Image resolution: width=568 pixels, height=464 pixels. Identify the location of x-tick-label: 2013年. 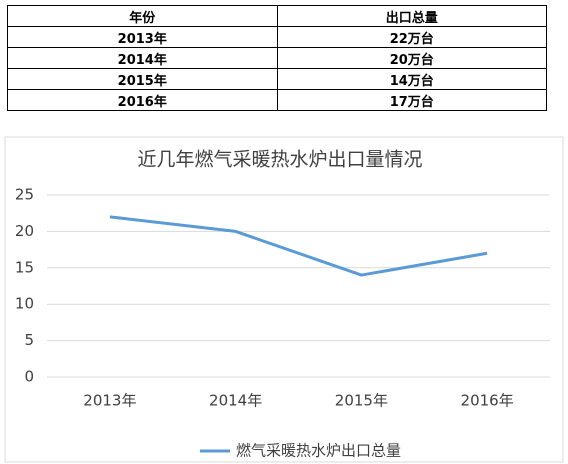
(109, 401).